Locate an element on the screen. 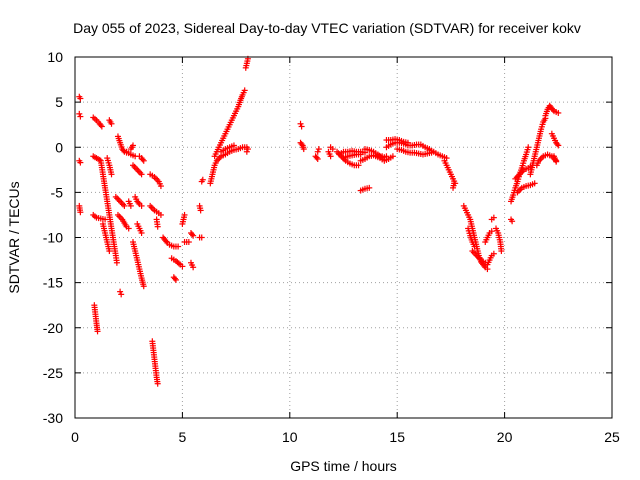  x-tick-label: 20 is located at coordinates (505, 437).